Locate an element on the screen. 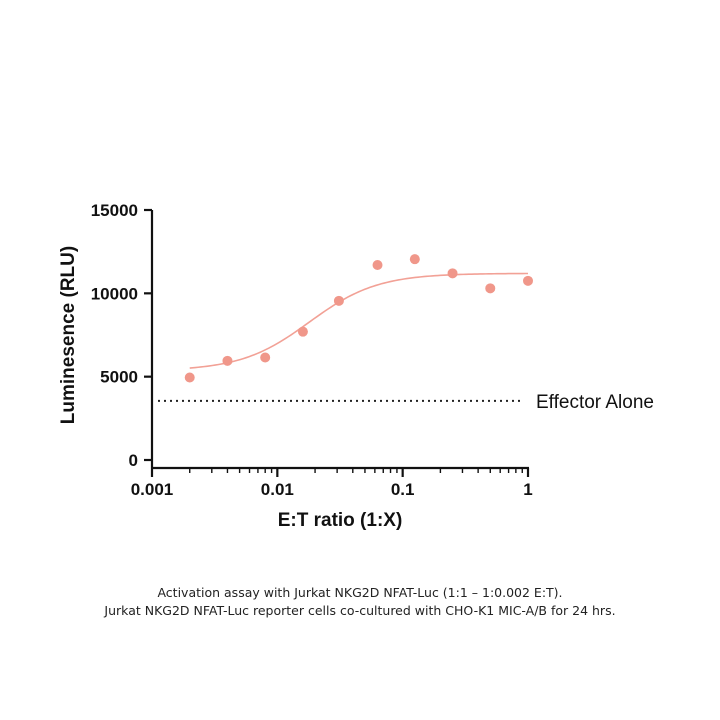 Image resolution: width=720 pixels, height=720 pixels. y-axis-title: Luminesence (RLU) is located at coordinates (68, 335).